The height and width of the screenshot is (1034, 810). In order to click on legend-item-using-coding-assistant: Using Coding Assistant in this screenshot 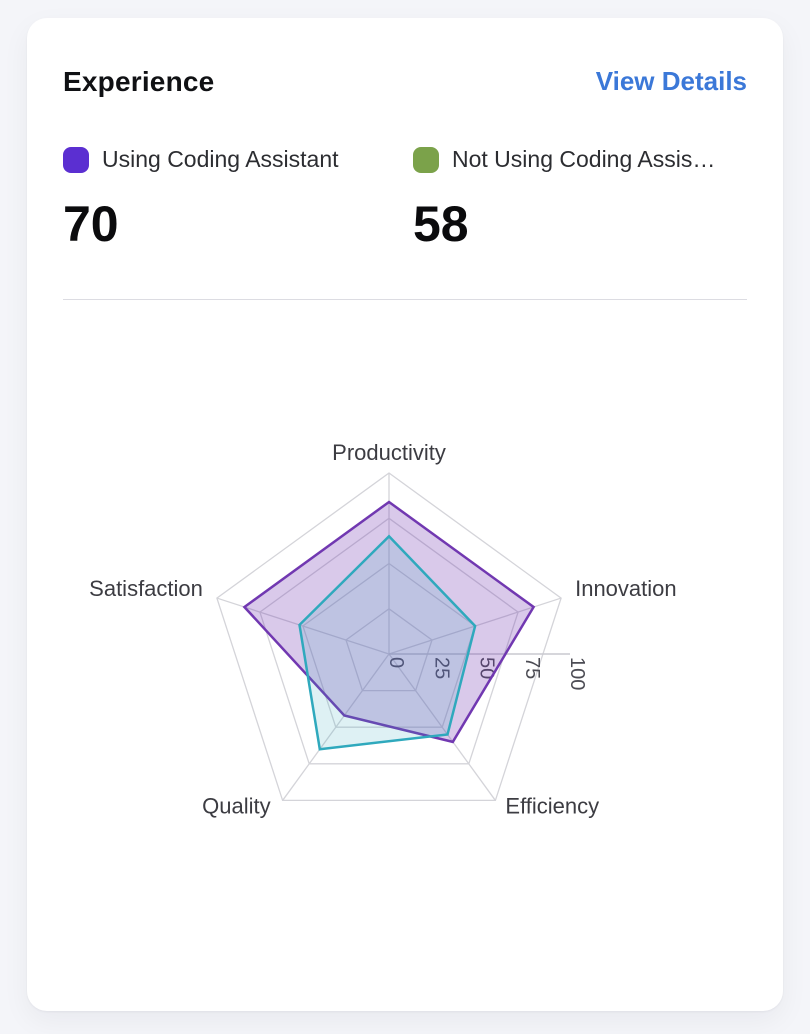, I will do `click(238, 159)`.